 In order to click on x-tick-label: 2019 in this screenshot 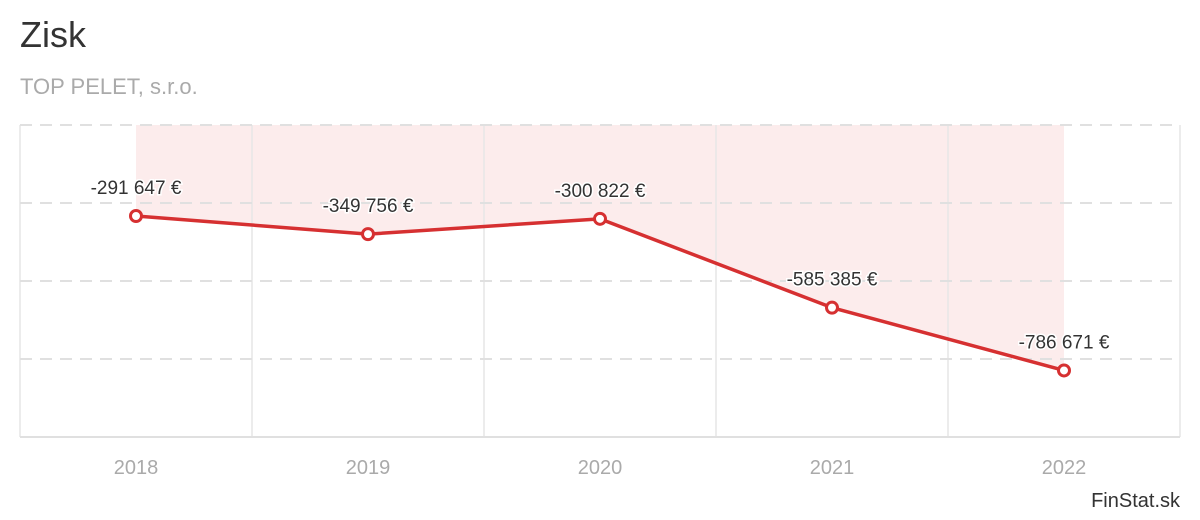, I will do `click(368, 468)`.